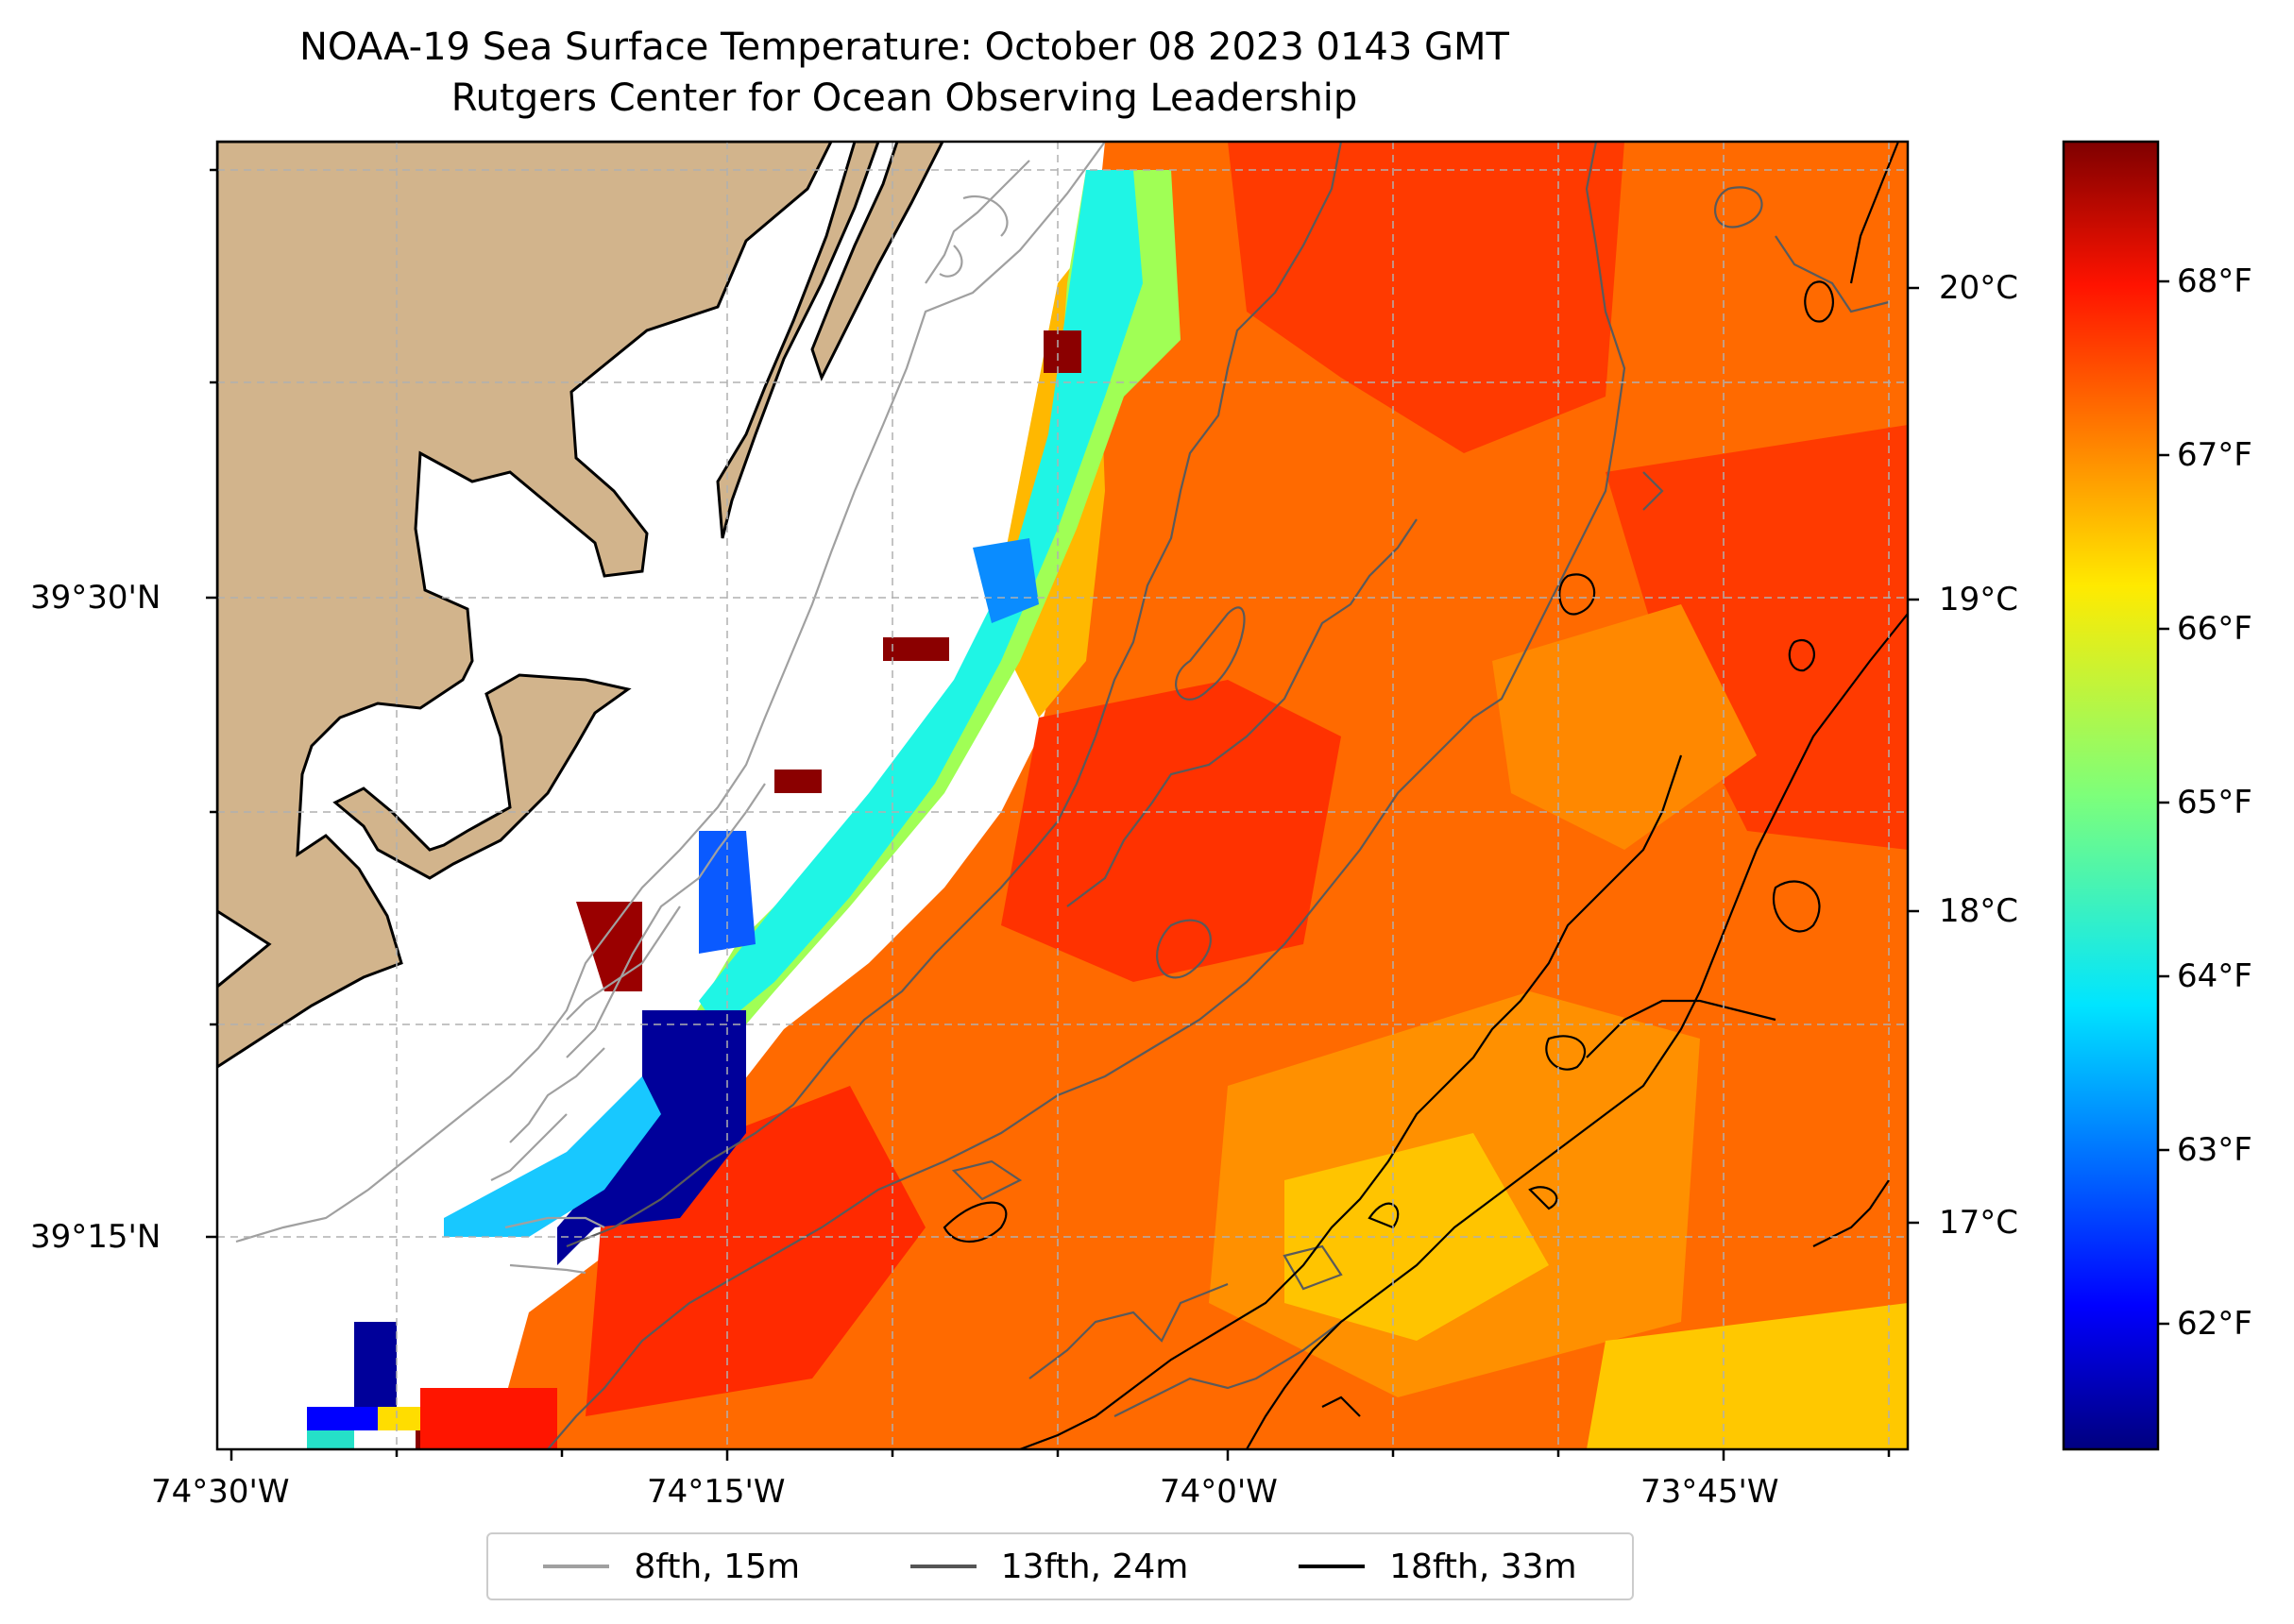  I want to click on legend-item-18fth: 18fth, 33m, so click(1438, 1567).